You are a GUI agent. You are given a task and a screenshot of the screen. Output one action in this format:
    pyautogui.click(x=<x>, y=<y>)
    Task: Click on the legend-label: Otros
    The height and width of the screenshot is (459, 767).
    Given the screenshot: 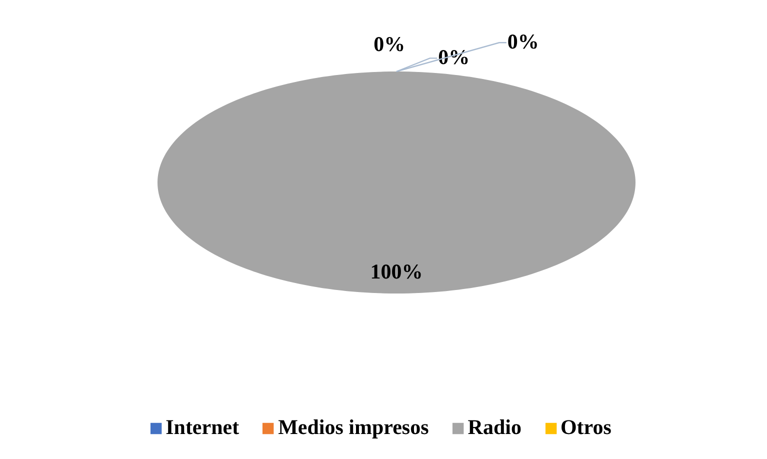 What is the action you would take?
    pyautogui.click(x=586, y=427)
    